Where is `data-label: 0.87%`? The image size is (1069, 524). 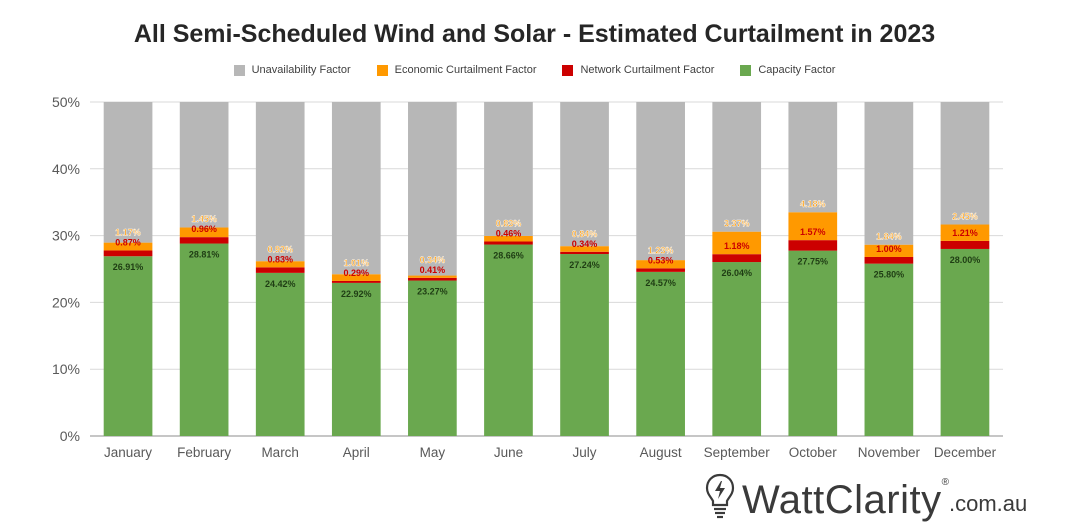 data-label: 0.87% is located at coordinates (128, 242).